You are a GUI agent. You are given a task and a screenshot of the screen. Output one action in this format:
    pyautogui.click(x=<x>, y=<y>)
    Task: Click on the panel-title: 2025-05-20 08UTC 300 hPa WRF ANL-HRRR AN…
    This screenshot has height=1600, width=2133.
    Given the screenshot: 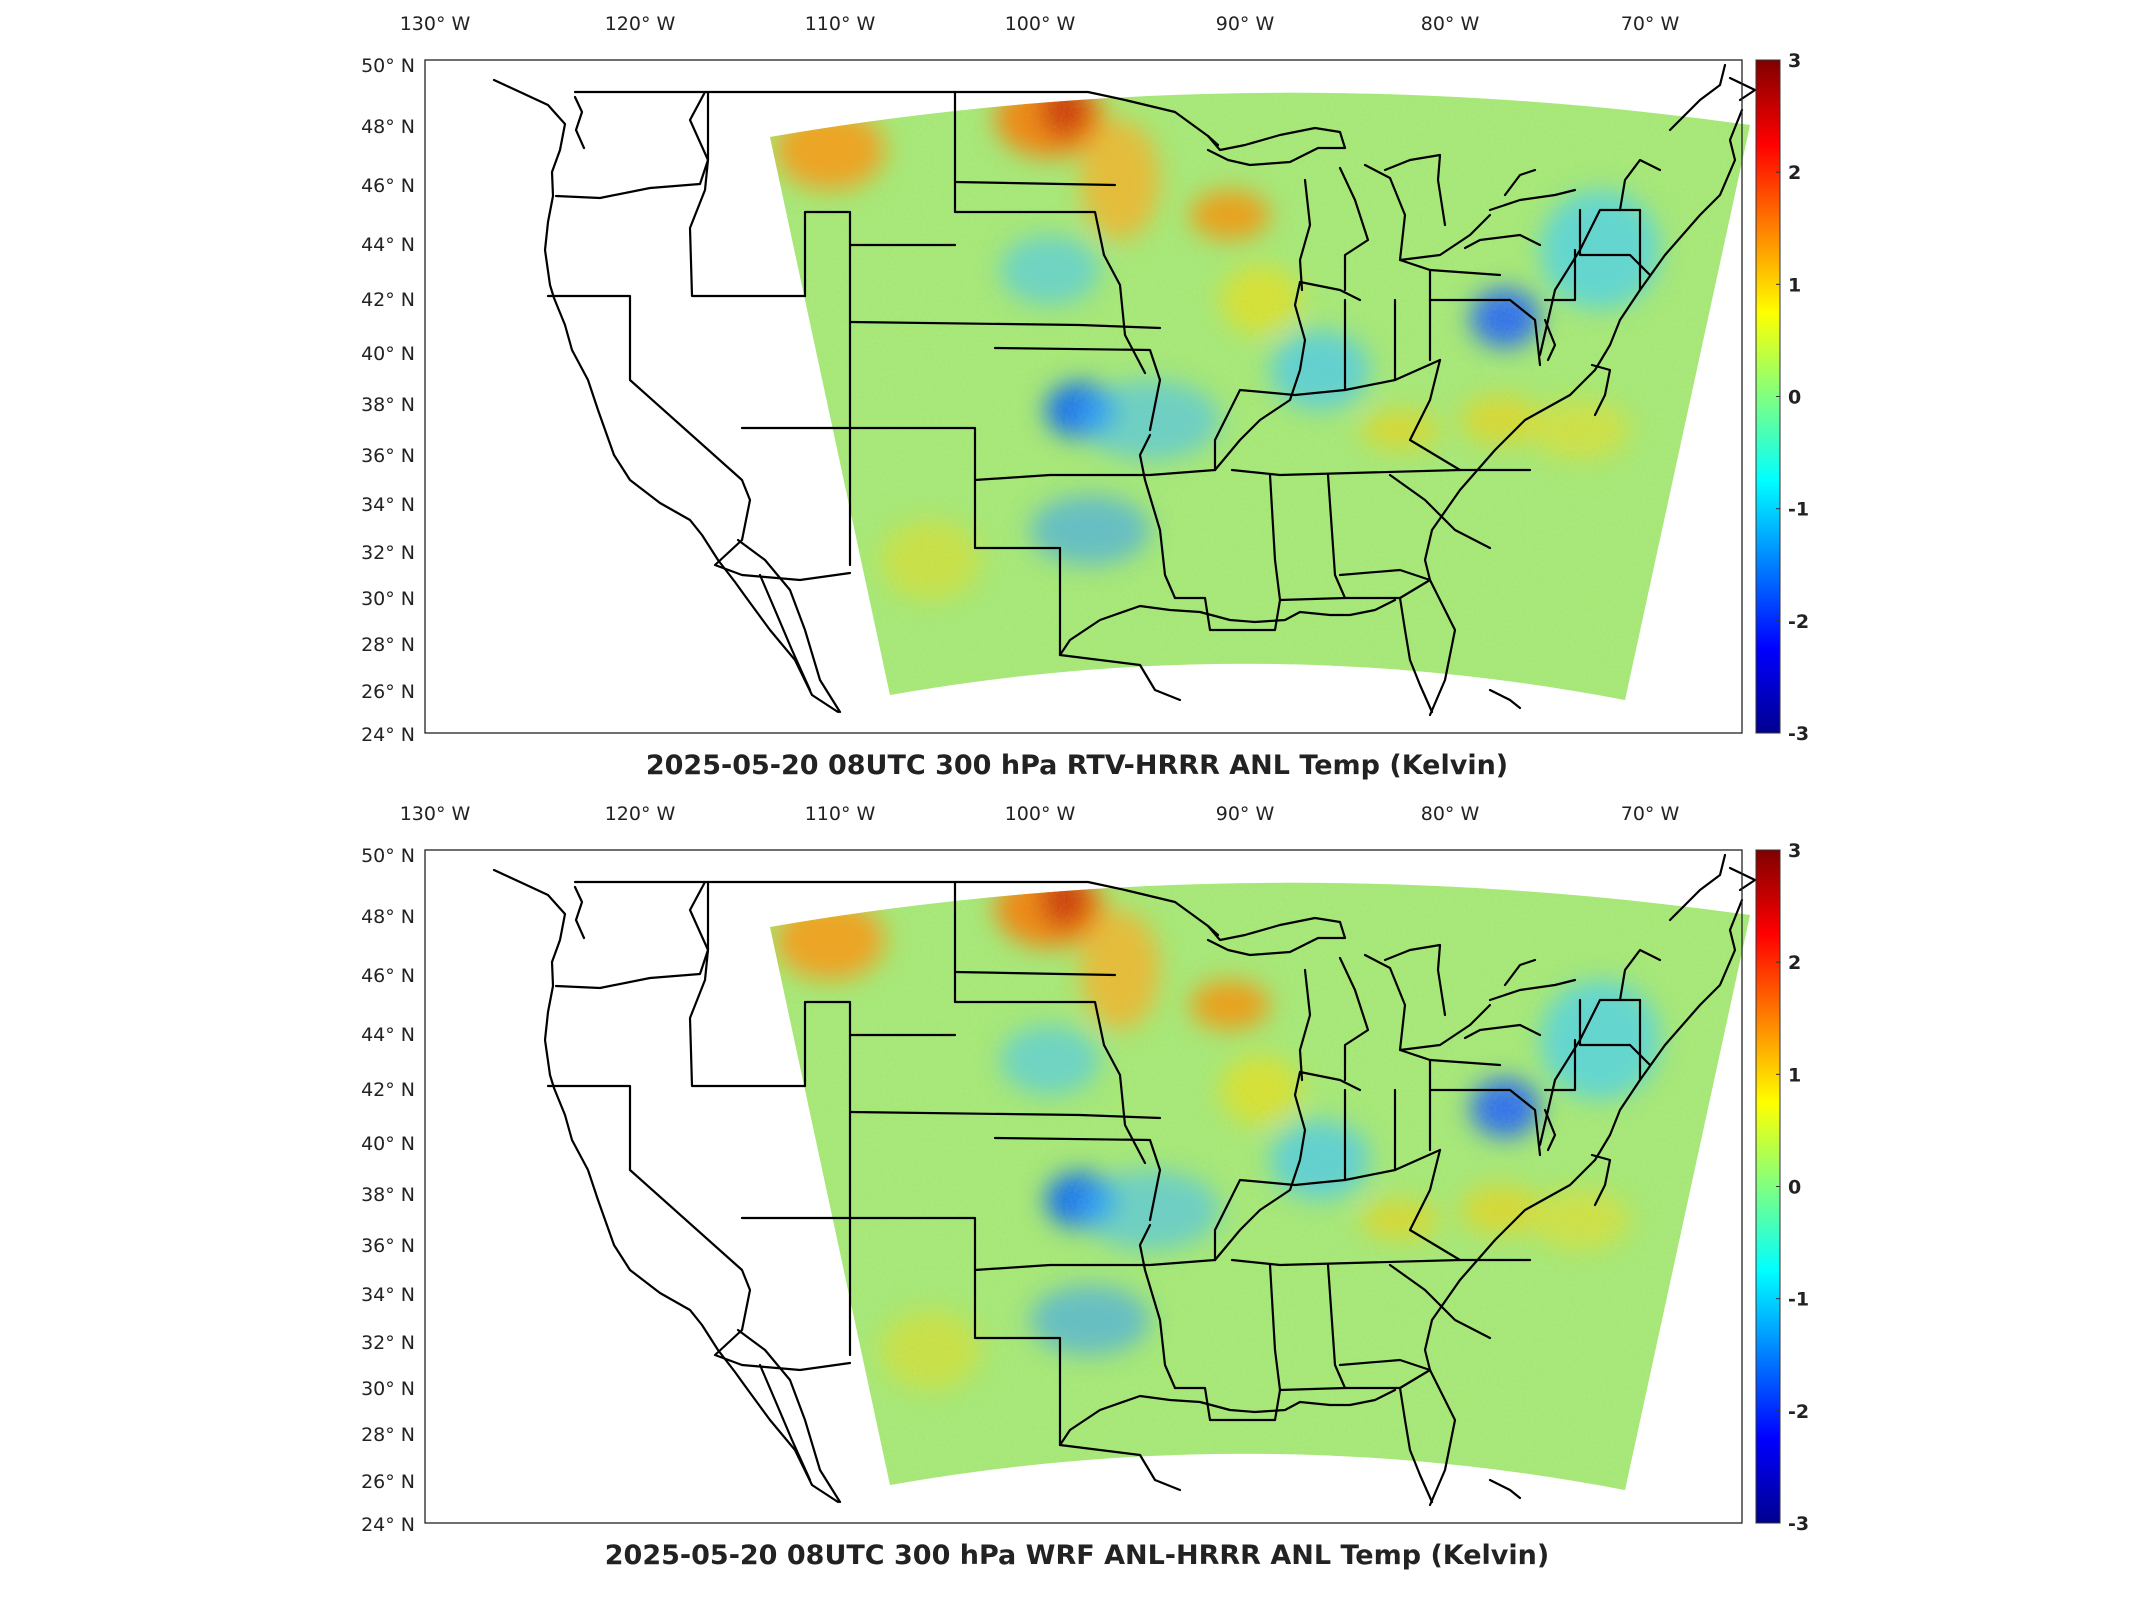 What is the action you would take?
    pyautogui.click(x=1077, y=1555)
    